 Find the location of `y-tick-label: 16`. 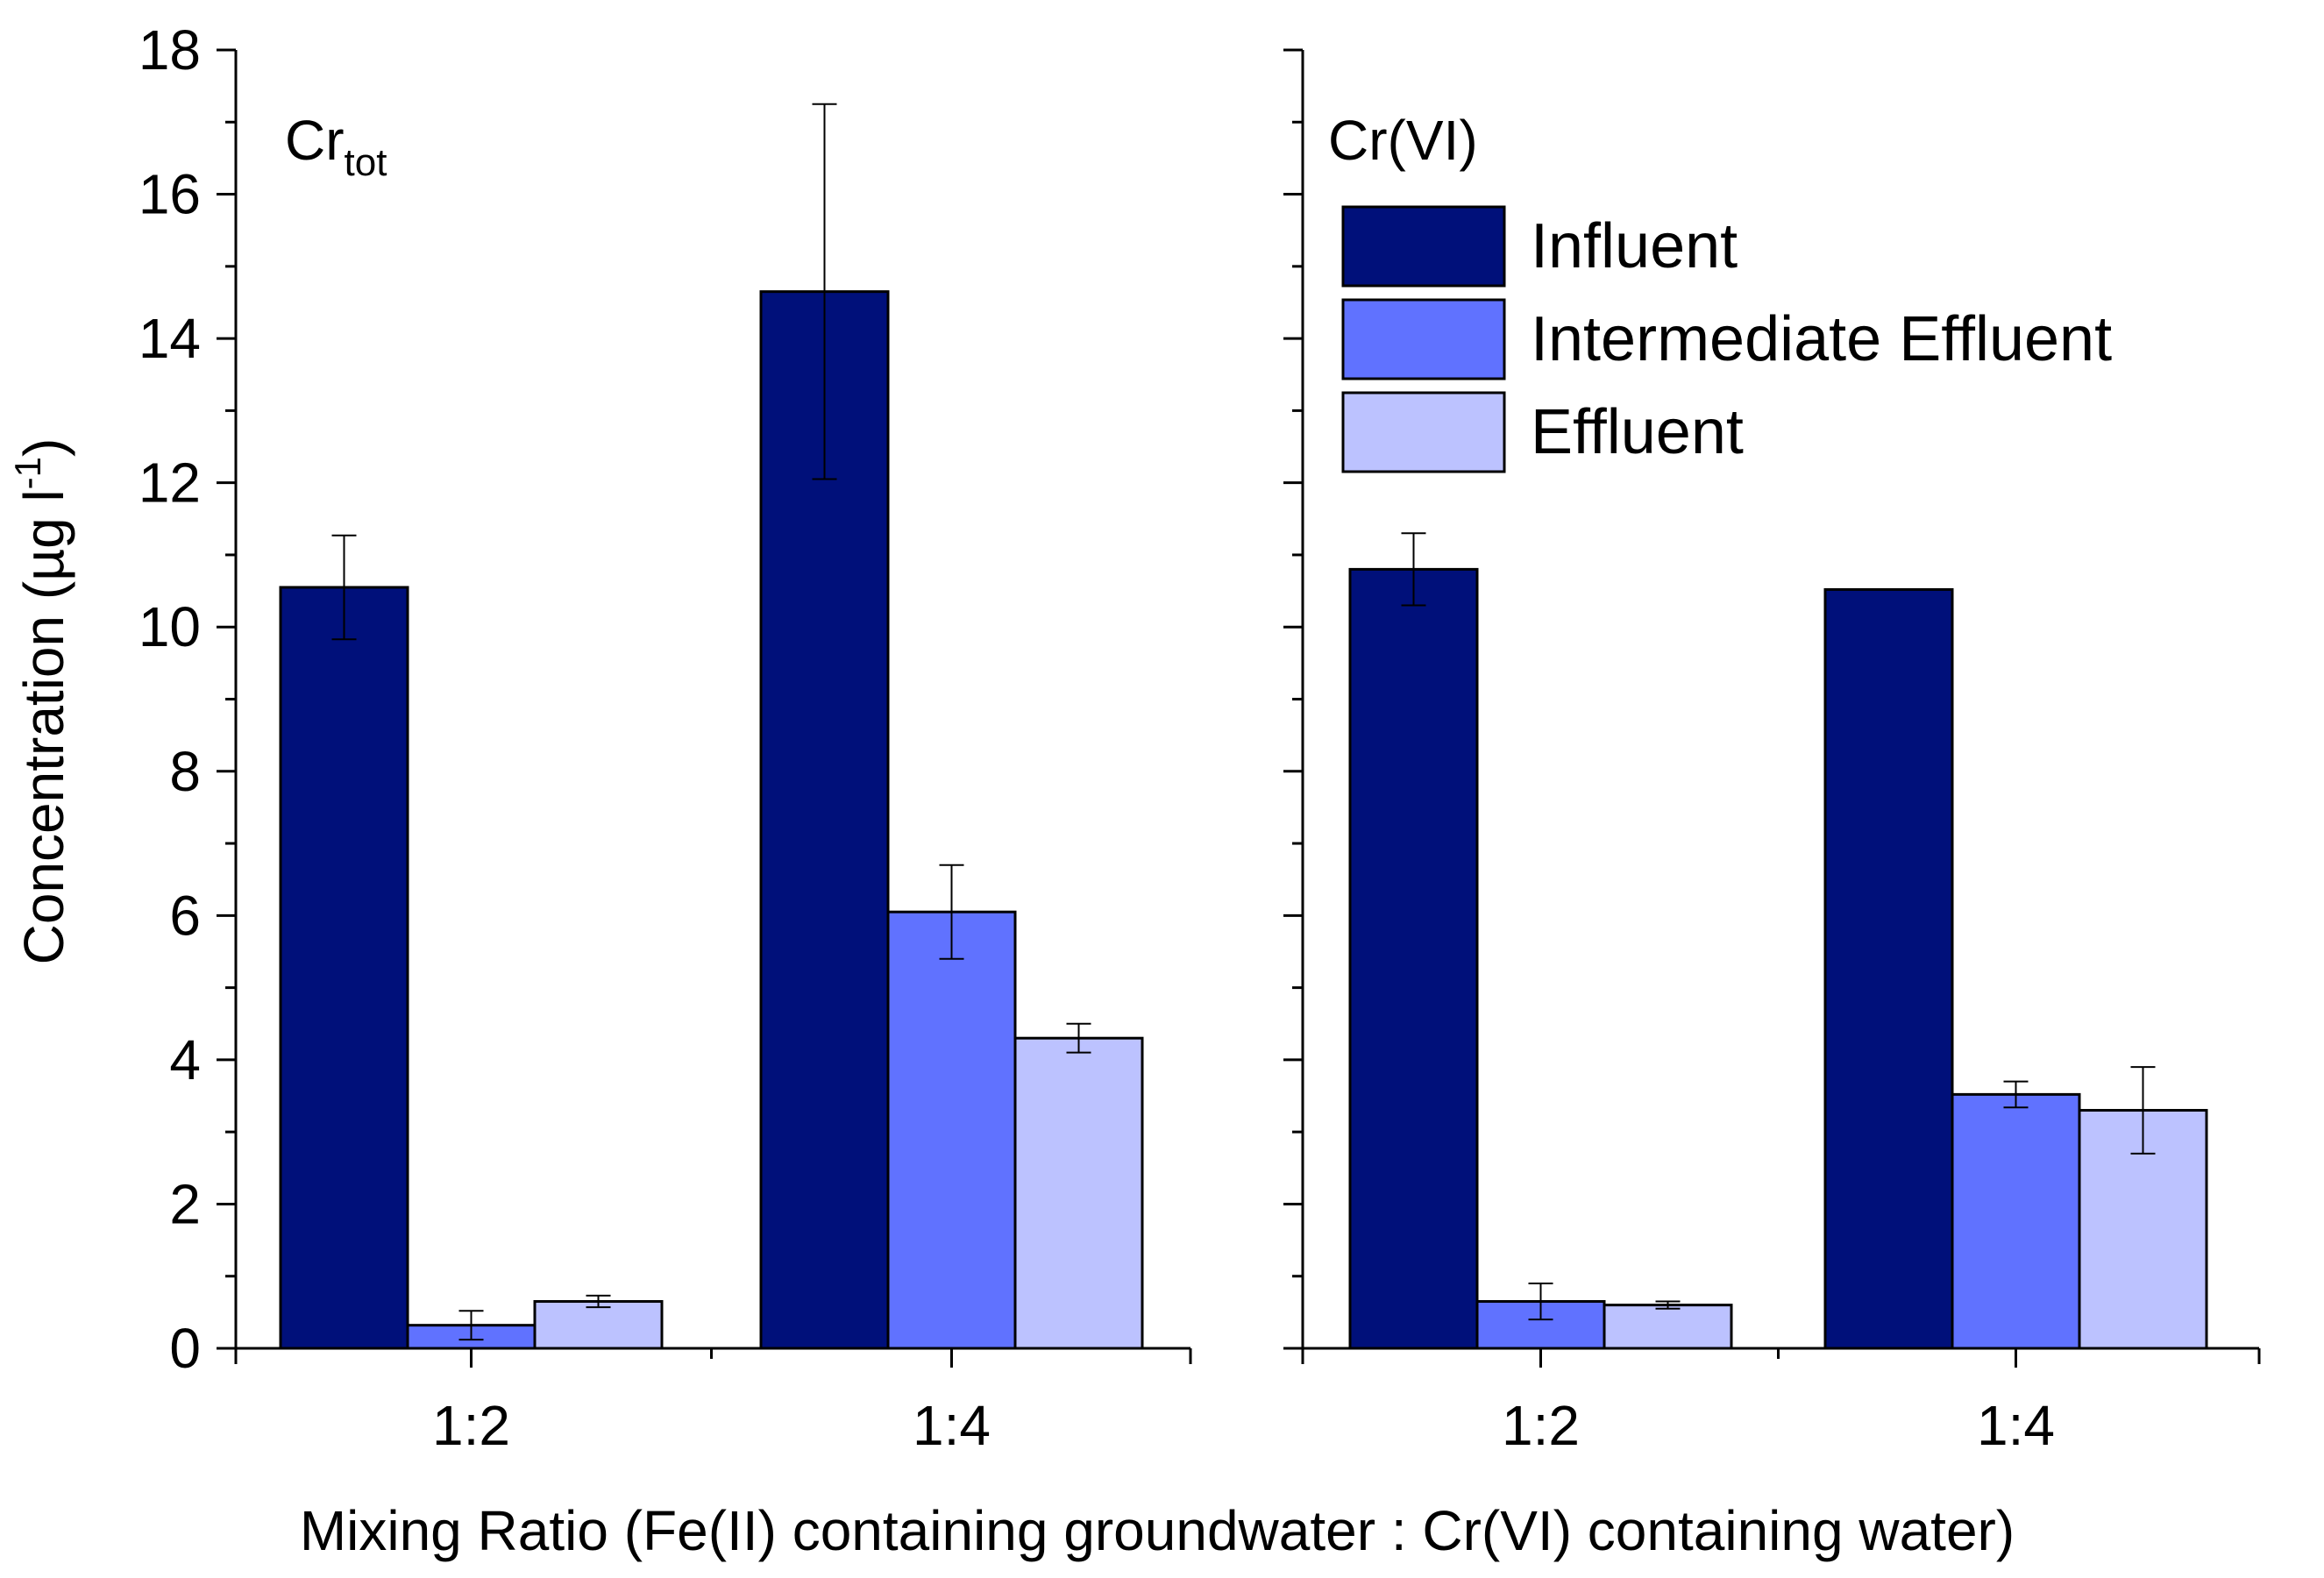

y-tick-label: 16 is located at coordinates (170, 194).